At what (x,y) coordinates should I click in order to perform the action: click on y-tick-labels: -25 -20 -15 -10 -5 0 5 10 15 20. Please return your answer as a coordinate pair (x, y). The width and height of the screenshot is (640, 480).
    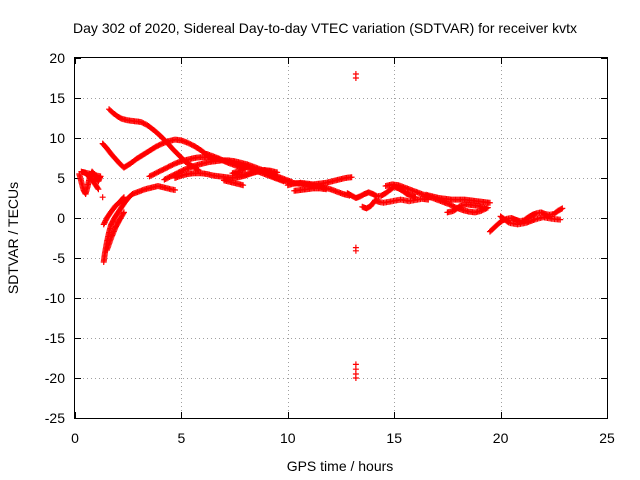
    Looking at the image, I should click on (55, 238).